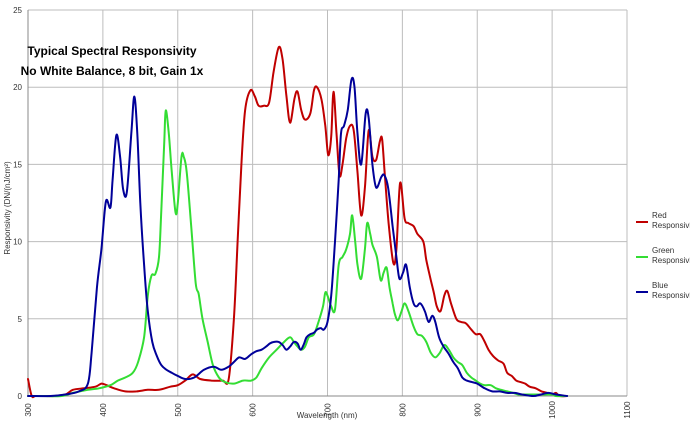 This screenshot has height=428, width=690. I want to click on x-tick-label-700: 700, so click(328, 410).